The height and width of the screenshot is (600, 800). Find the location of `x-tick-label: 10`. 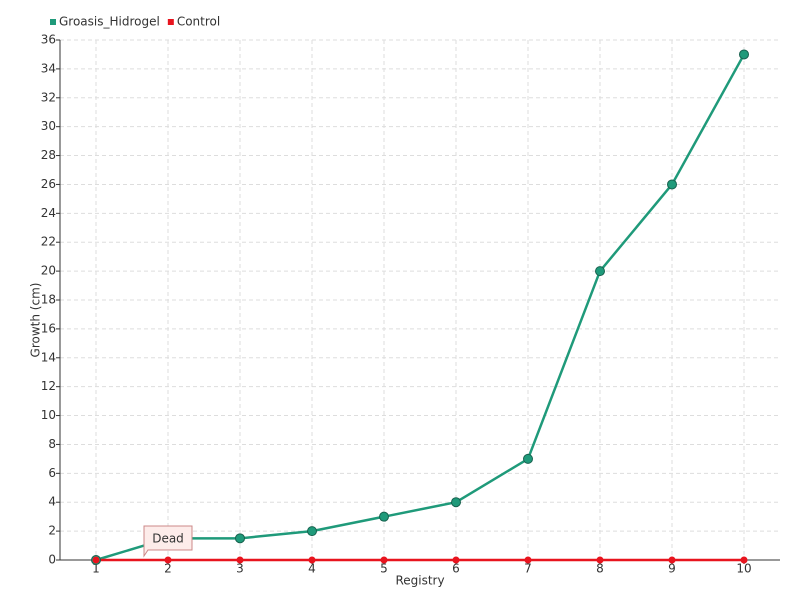

x-tick-label: 10 is located at coordinates (743, 569).